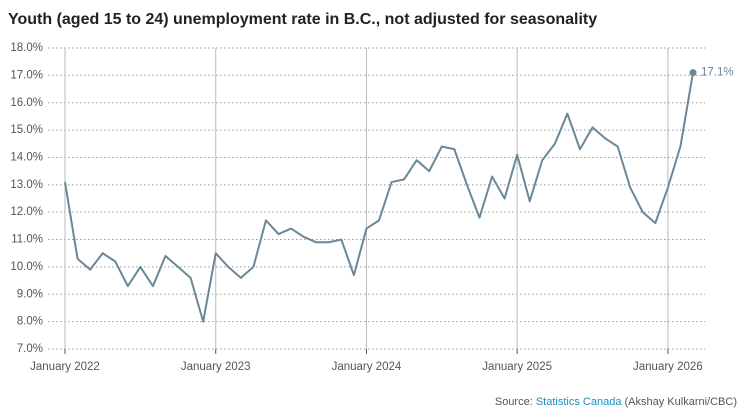  What do you see at coordinates (27, 240) in the screenshot?
I see `y-tick-label: 11.0%` at bounding box center [27, 240].